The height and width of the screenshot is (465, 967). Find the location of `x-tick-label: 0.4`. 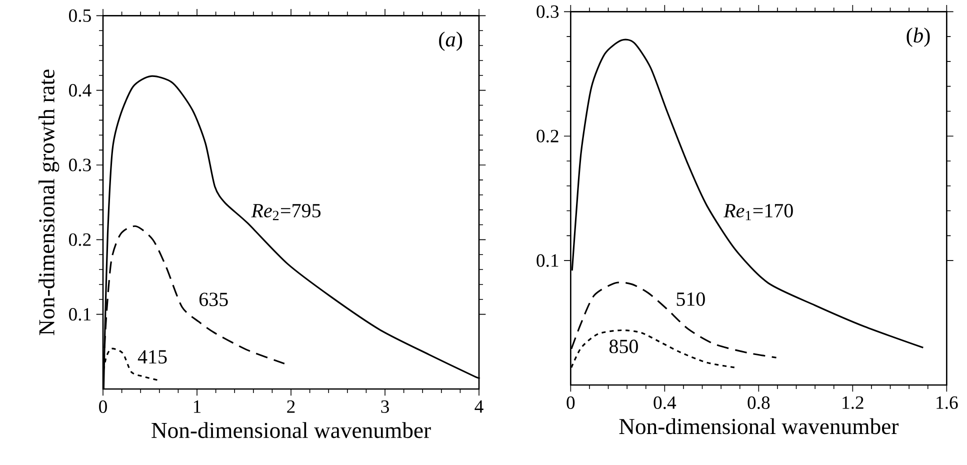

x-tick-label: 0.4 is located at coordinates (665, 403).